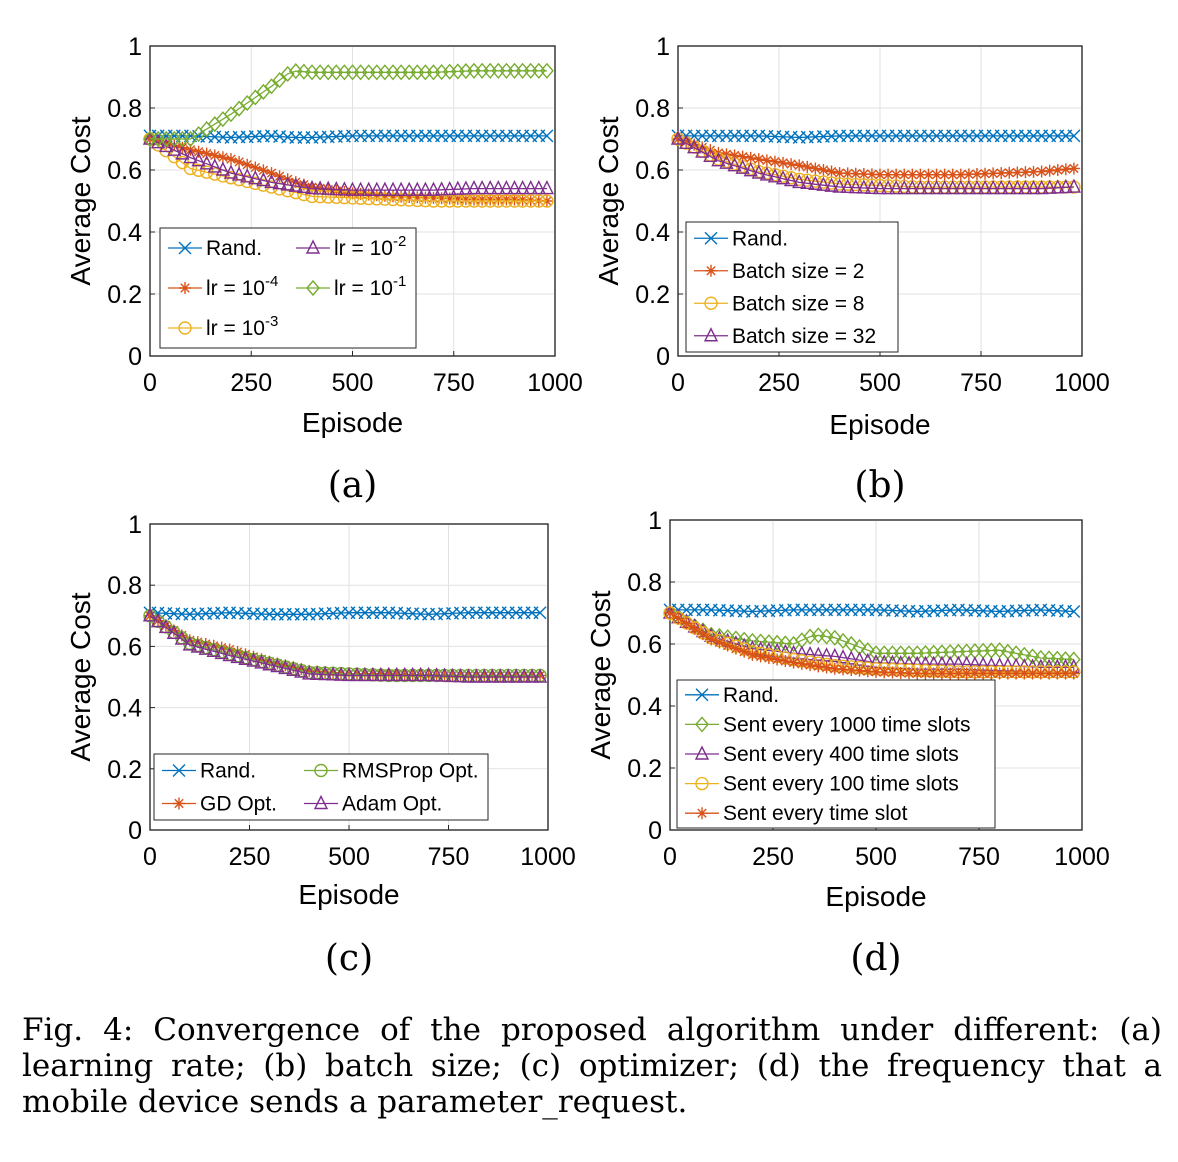 Image resolution: width=1178 pixels, height=1162 pixels. I want to click on panel-caption: (d), so click(875, 958).